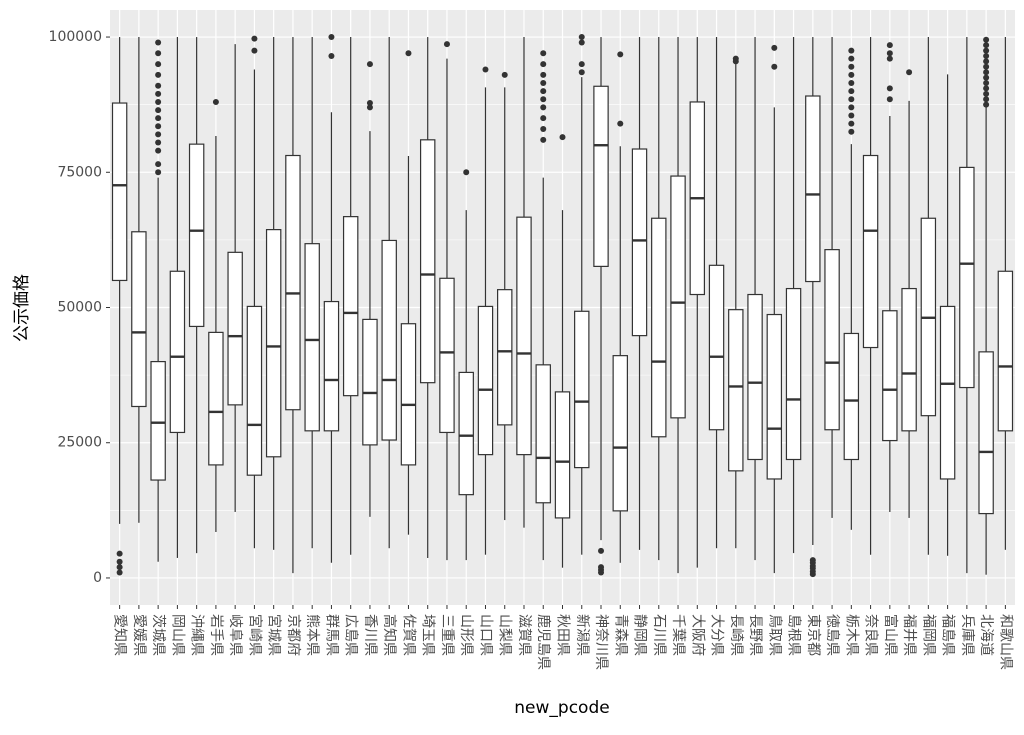  Describe the element at coordinates (216, 635) in the screenshot. I see `x-tick-label: 岩手県` at that location.